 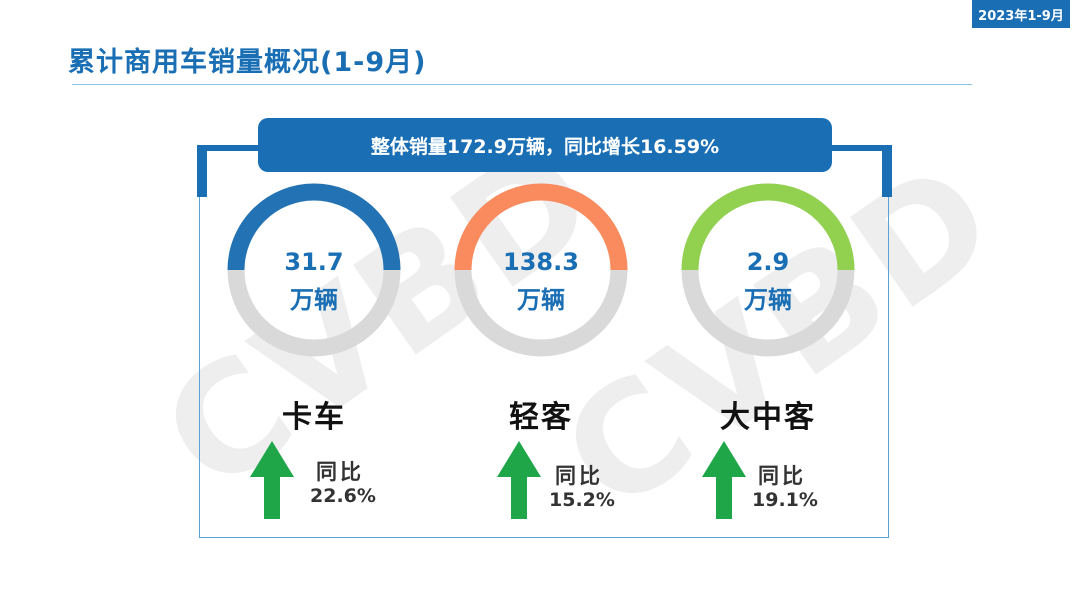 I want to click on category-name: 大中客, so click(x=768, y=417).